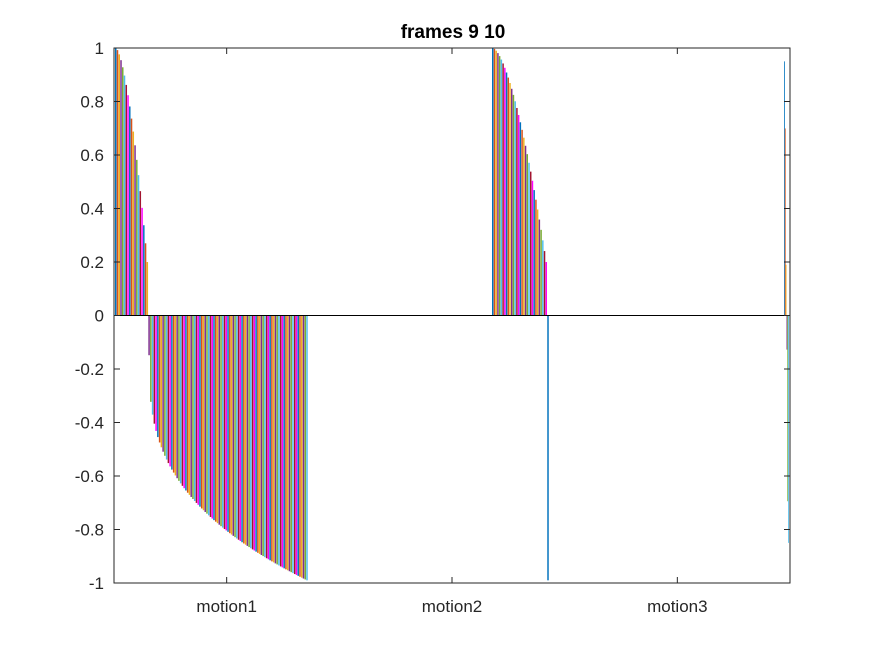  I want to click on y-tick-label: 0.2, so click(92, 262).